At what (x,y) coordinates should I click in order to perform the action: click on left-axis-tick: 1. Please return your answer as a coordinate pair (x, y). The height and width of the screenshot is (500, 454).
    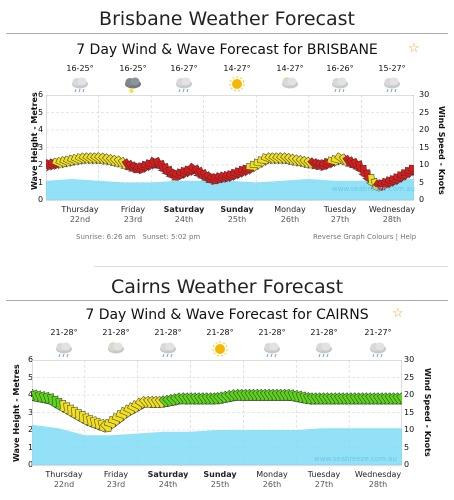
    Looking at the image, I should click on (31, 447).